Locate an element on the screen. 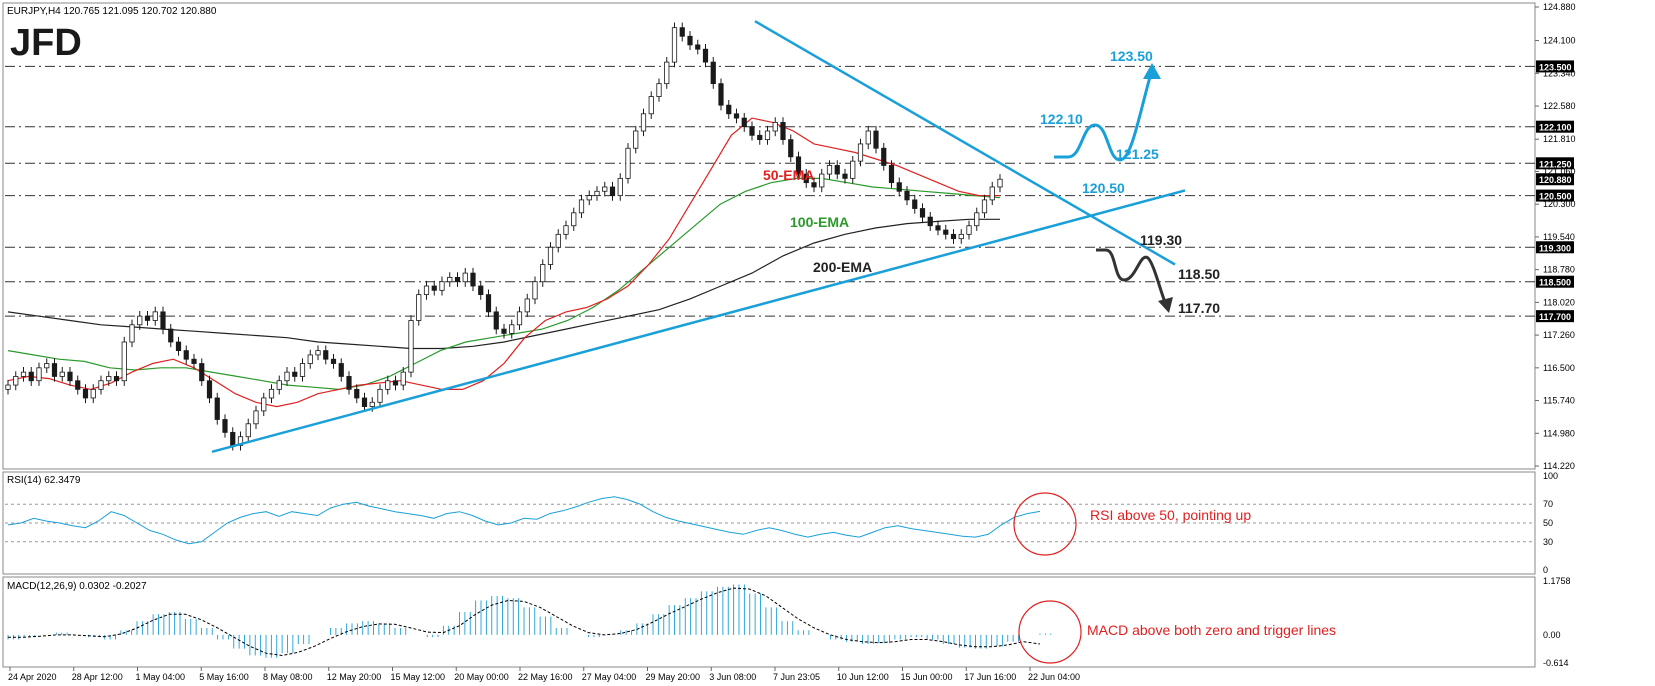 Image resolution: width=1655 pixels, height=686 pixels. ema50-label: 50-EMA is located at coordinates (788, 175).